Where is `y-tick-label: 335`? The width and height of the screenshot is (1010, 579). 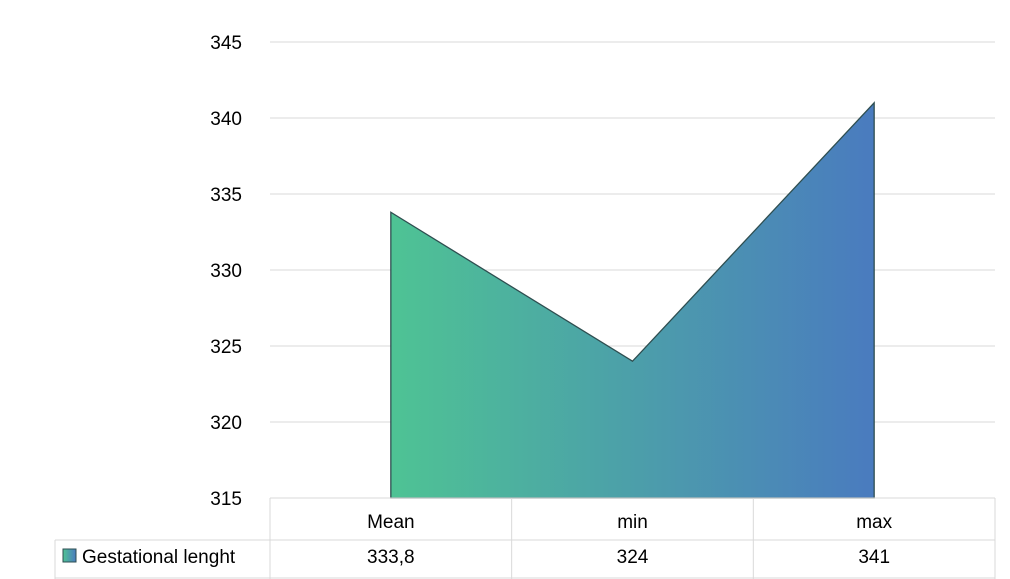
y-tick-label: 335 is located at coordinates (226, 195).